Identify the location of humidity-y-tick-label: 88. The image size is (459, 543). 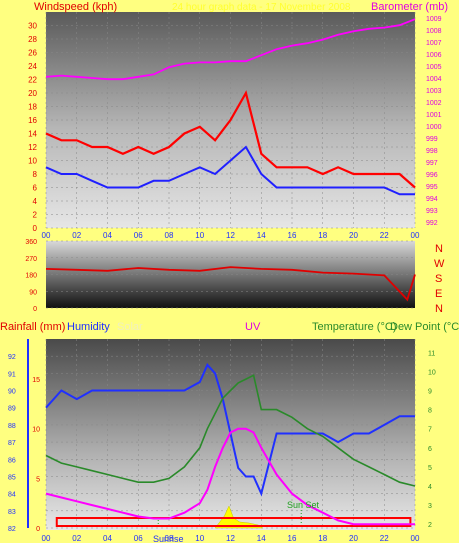
(12, 426).